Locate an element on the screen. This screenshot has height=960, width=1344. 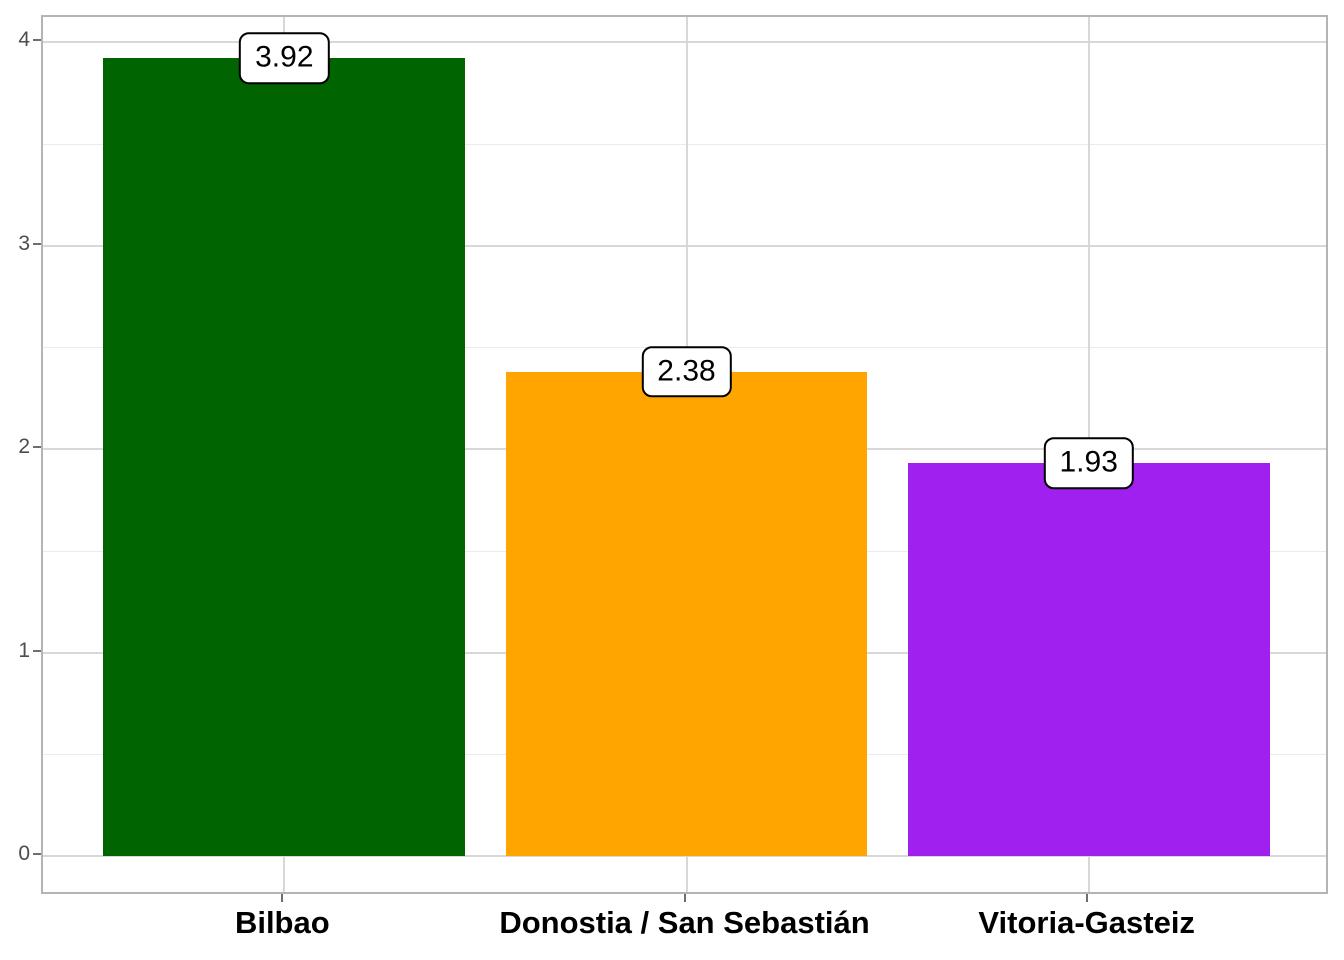
gridline-major-y4 is located at coordinates (684, 42).